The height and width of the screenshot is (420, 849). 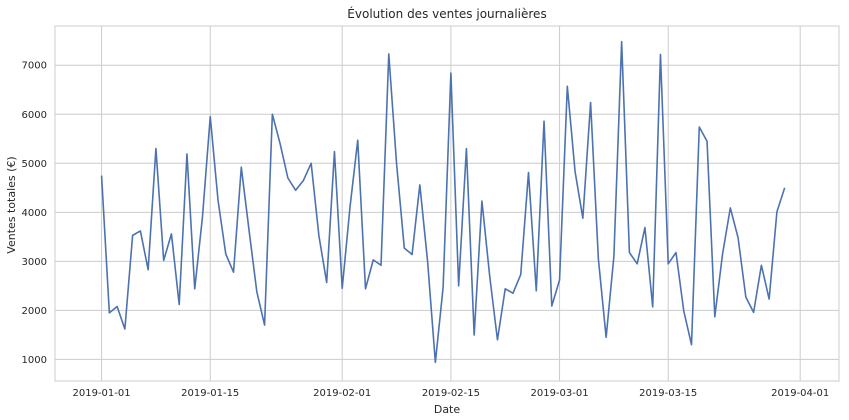 What do you see at coordinates (800, 393) in the screenshot?
I see `x-tick-label: 2019-04-01` at bounding box center [800, 393].